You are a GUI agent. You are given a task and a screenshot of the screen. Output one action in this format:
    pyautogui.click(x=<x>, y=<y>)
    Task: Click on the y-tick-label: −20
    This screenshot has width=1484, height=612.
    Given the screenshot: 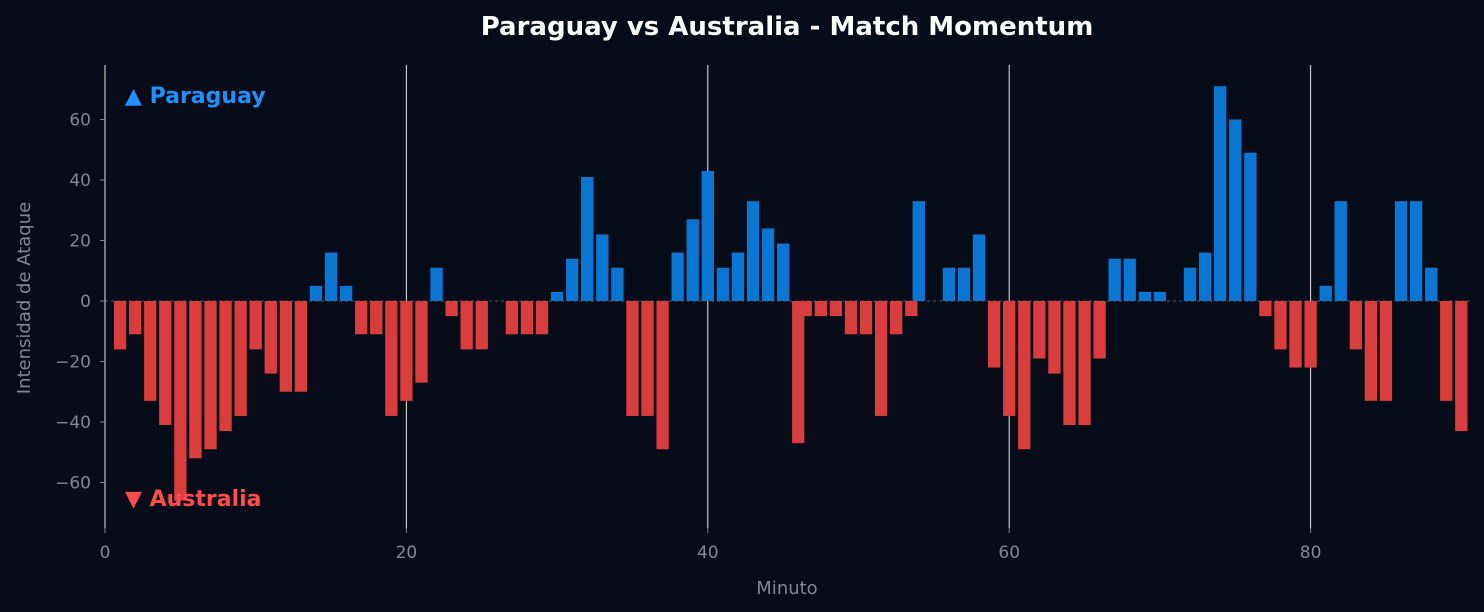 What is the action you would take?
    pyautogui.click(x=73, y=363)
    